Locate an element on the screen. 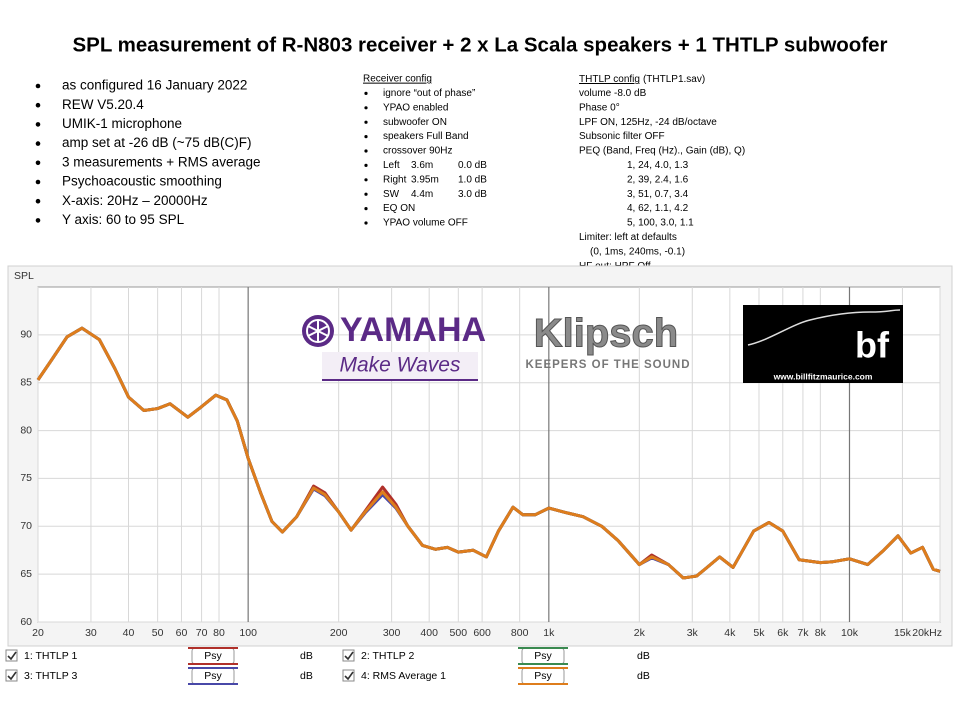  bf-logo: bf www.billfitzmaurice.com is located at coordinates (823, 344).